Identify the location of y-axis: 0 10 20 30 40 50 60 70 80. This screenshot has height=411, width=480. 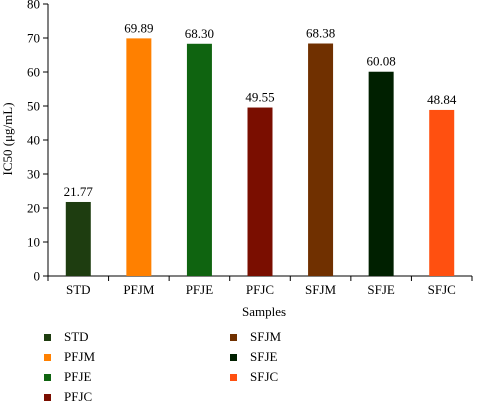
(38, 142).